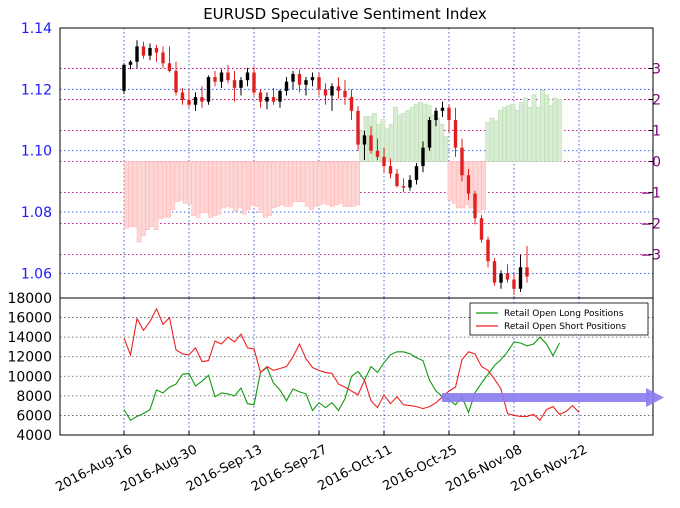 The height and width of the screenshot is (508, 680). What do you see at coordinates (553, 397) in the screenshot?
I see `annotation-arrow` at bounding box center [553, 397].